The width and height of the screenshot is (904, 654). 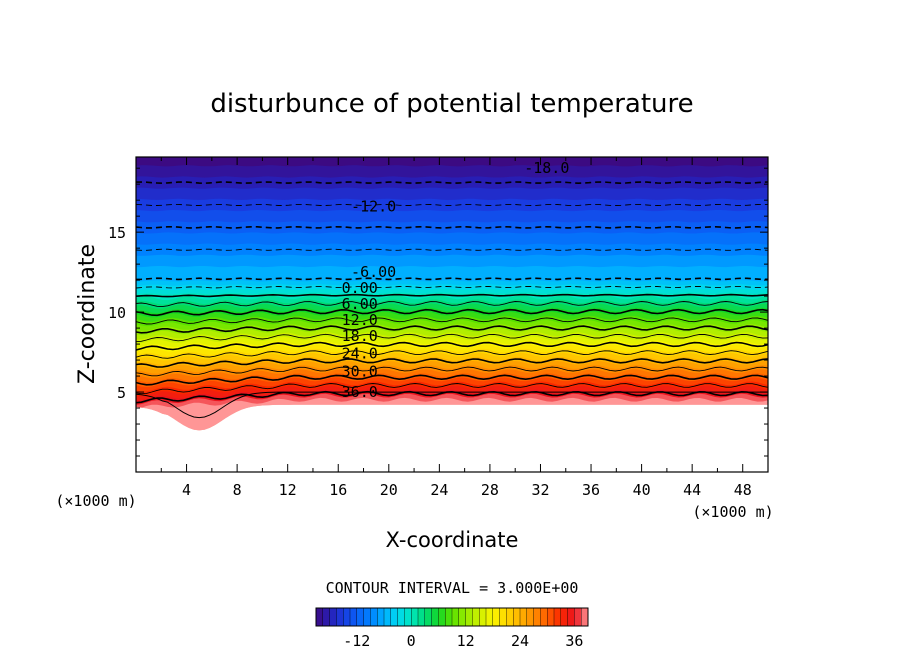 I want to click on contour-band, so click(x=452, y=414).